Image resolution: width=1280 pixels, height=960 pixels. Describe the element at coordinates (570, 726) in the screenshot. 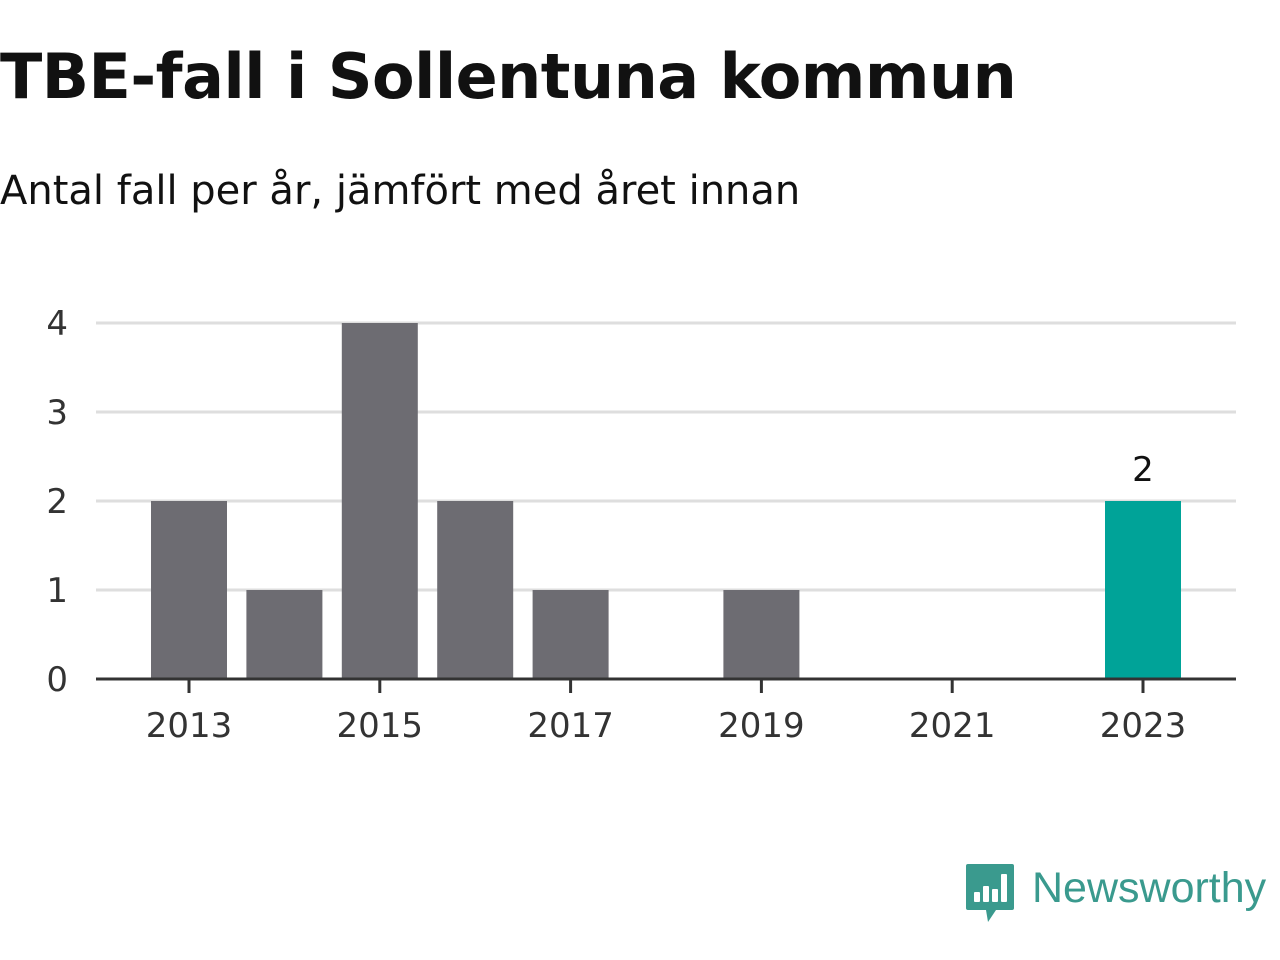

I see `x-tick-label: 2017` at that location.